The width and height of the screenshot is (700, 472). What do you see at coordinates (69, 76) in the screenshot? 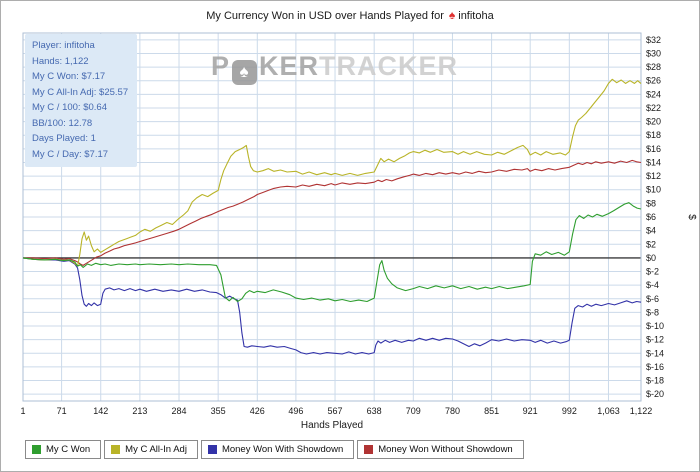
I see `stat-my-c-won: My C Won: $7.17` at bounding box center [69, 76].